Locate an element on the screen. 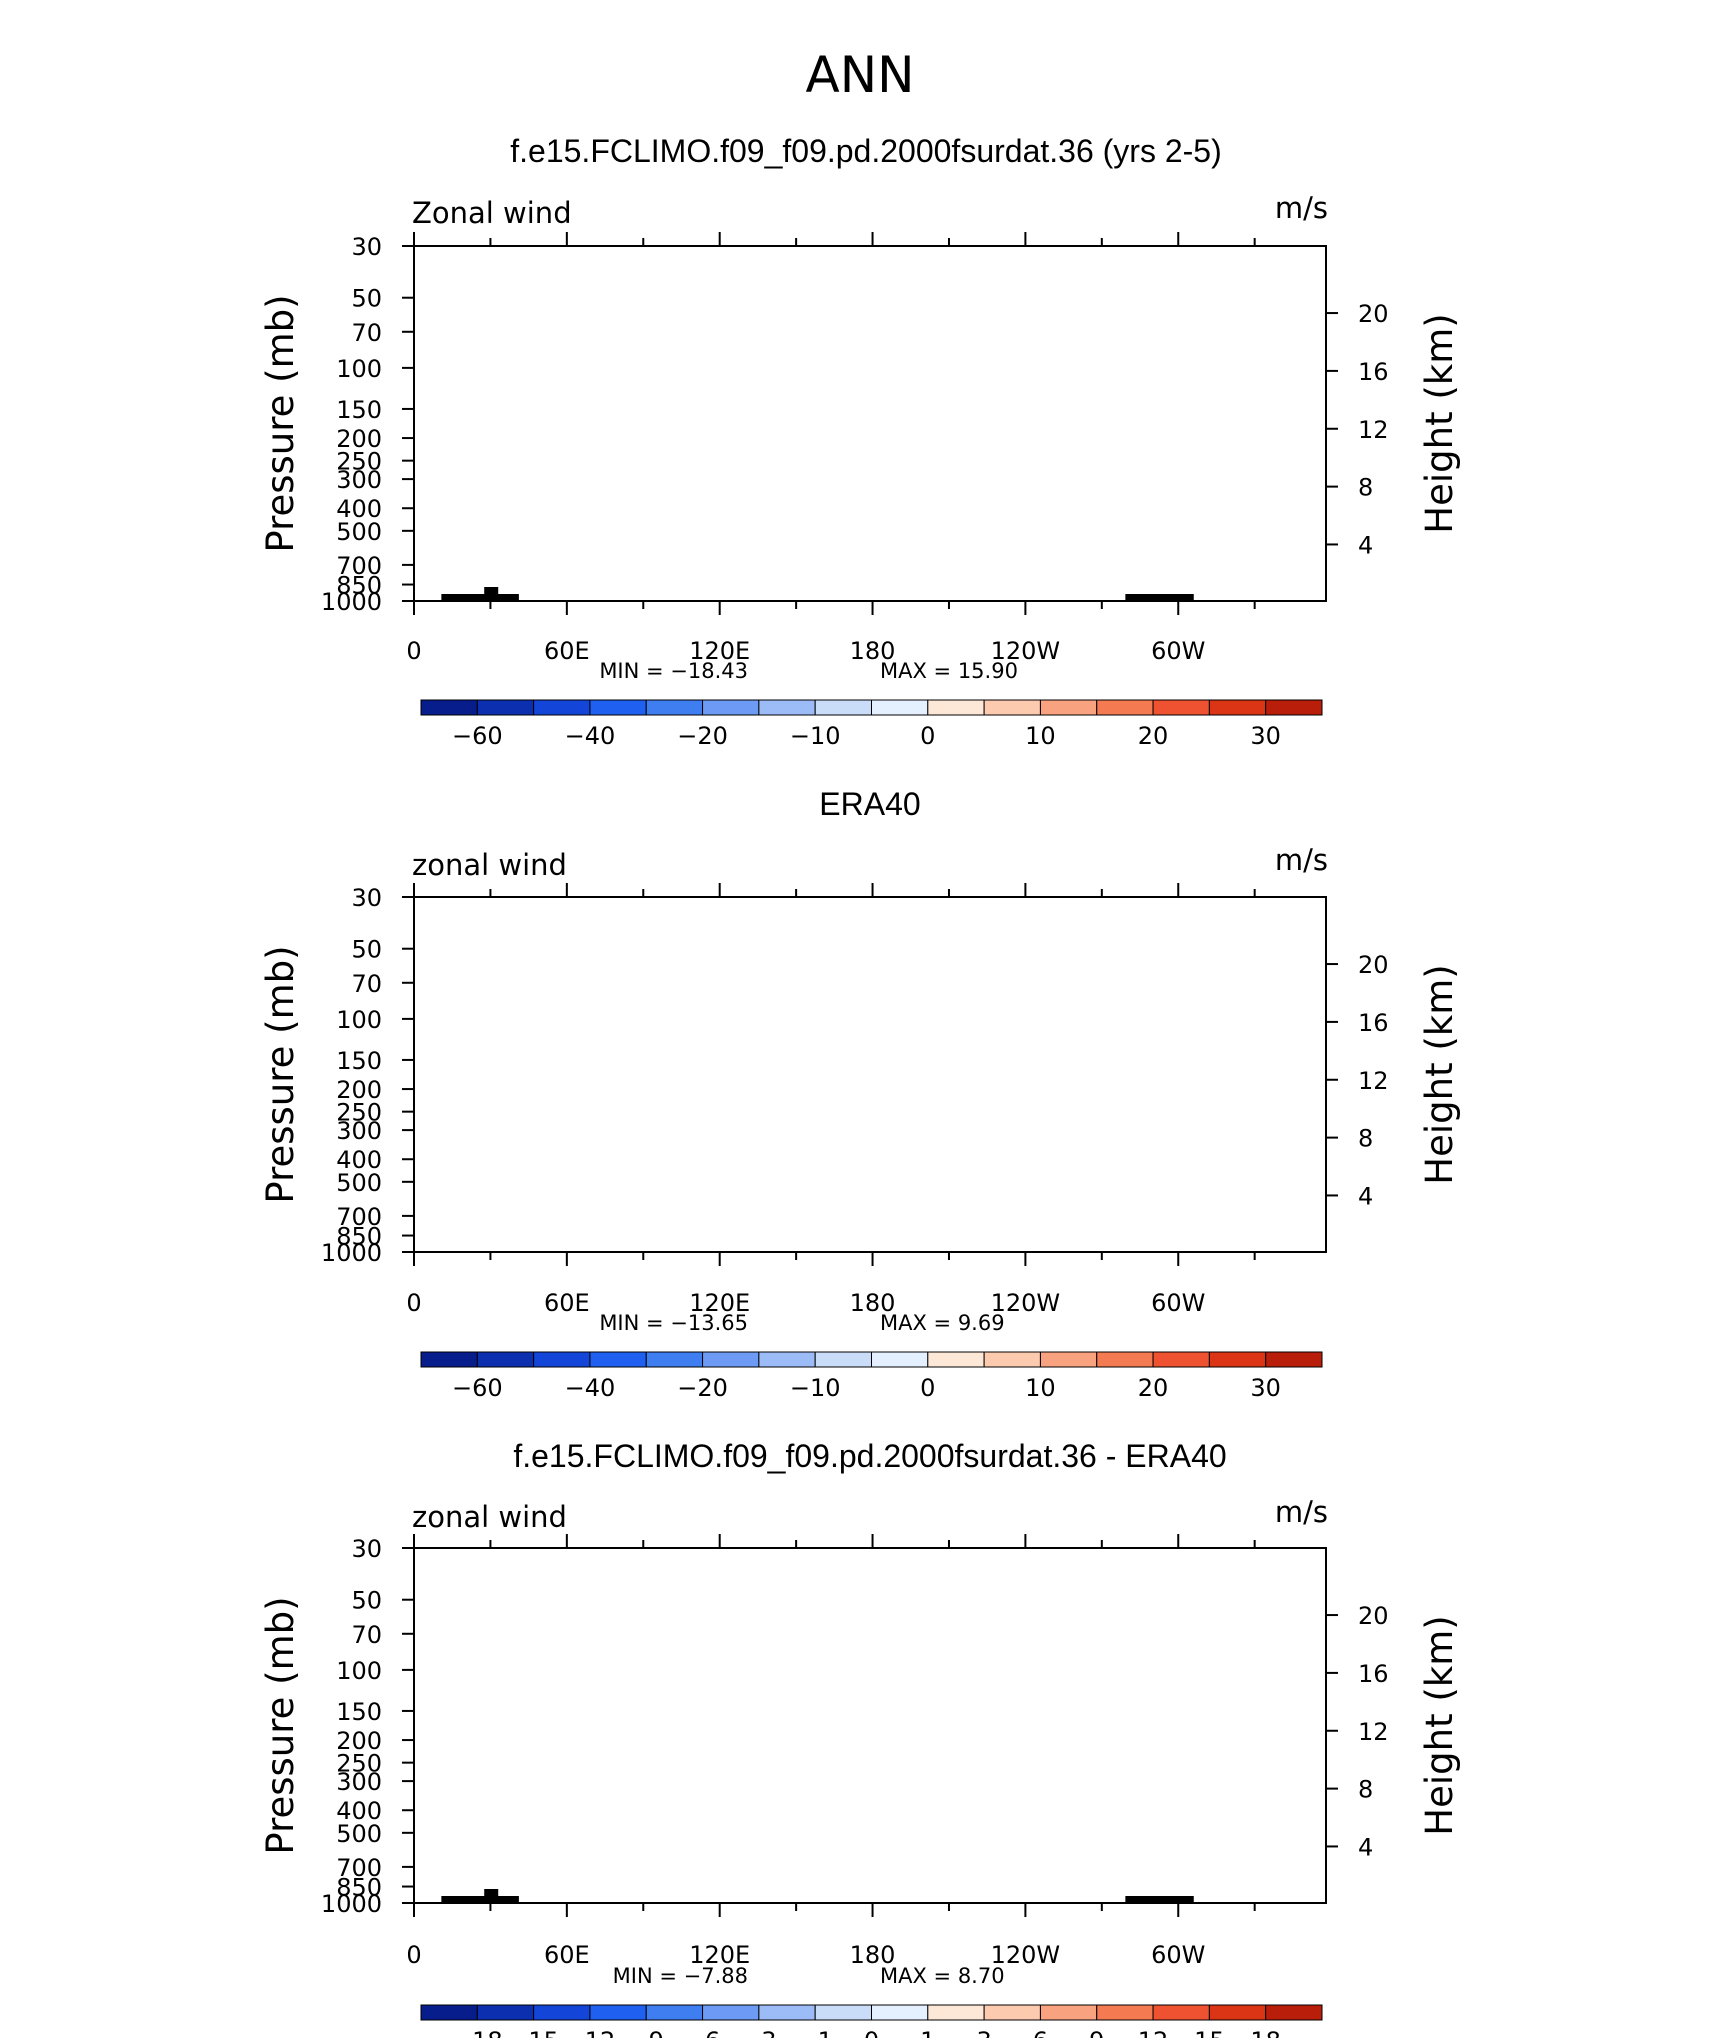  units-label: m/s is located at coordinates (1301, 1512).